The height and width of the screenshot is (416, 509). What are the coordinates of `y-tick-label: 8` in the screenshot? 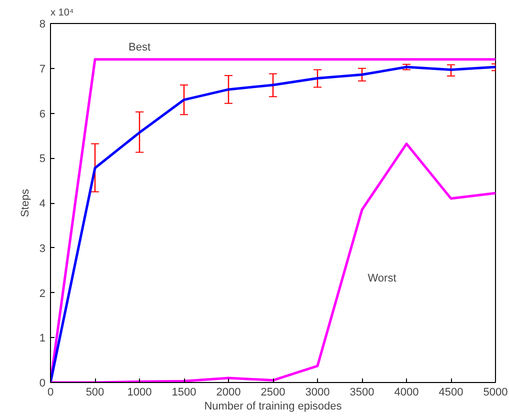 It's located at (42, 24).